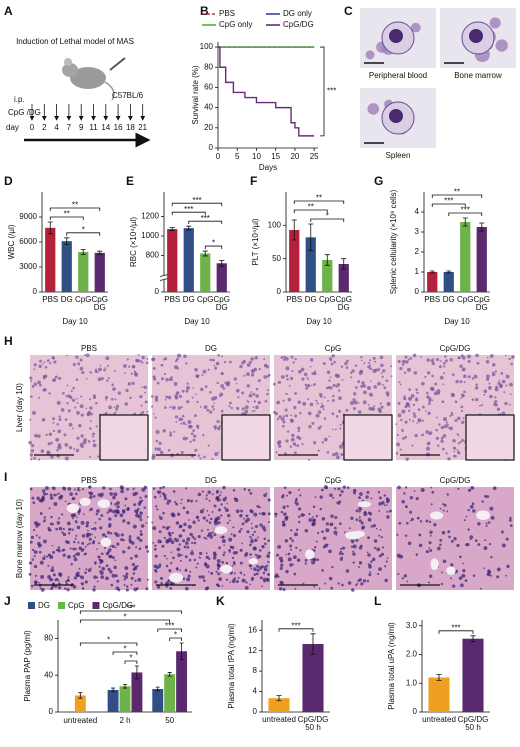  Describe the element at coordinates (393, 241) in the screenshot. I see `y-axis-label: Splenic cellularity (×10⁸ cells)` at that location.